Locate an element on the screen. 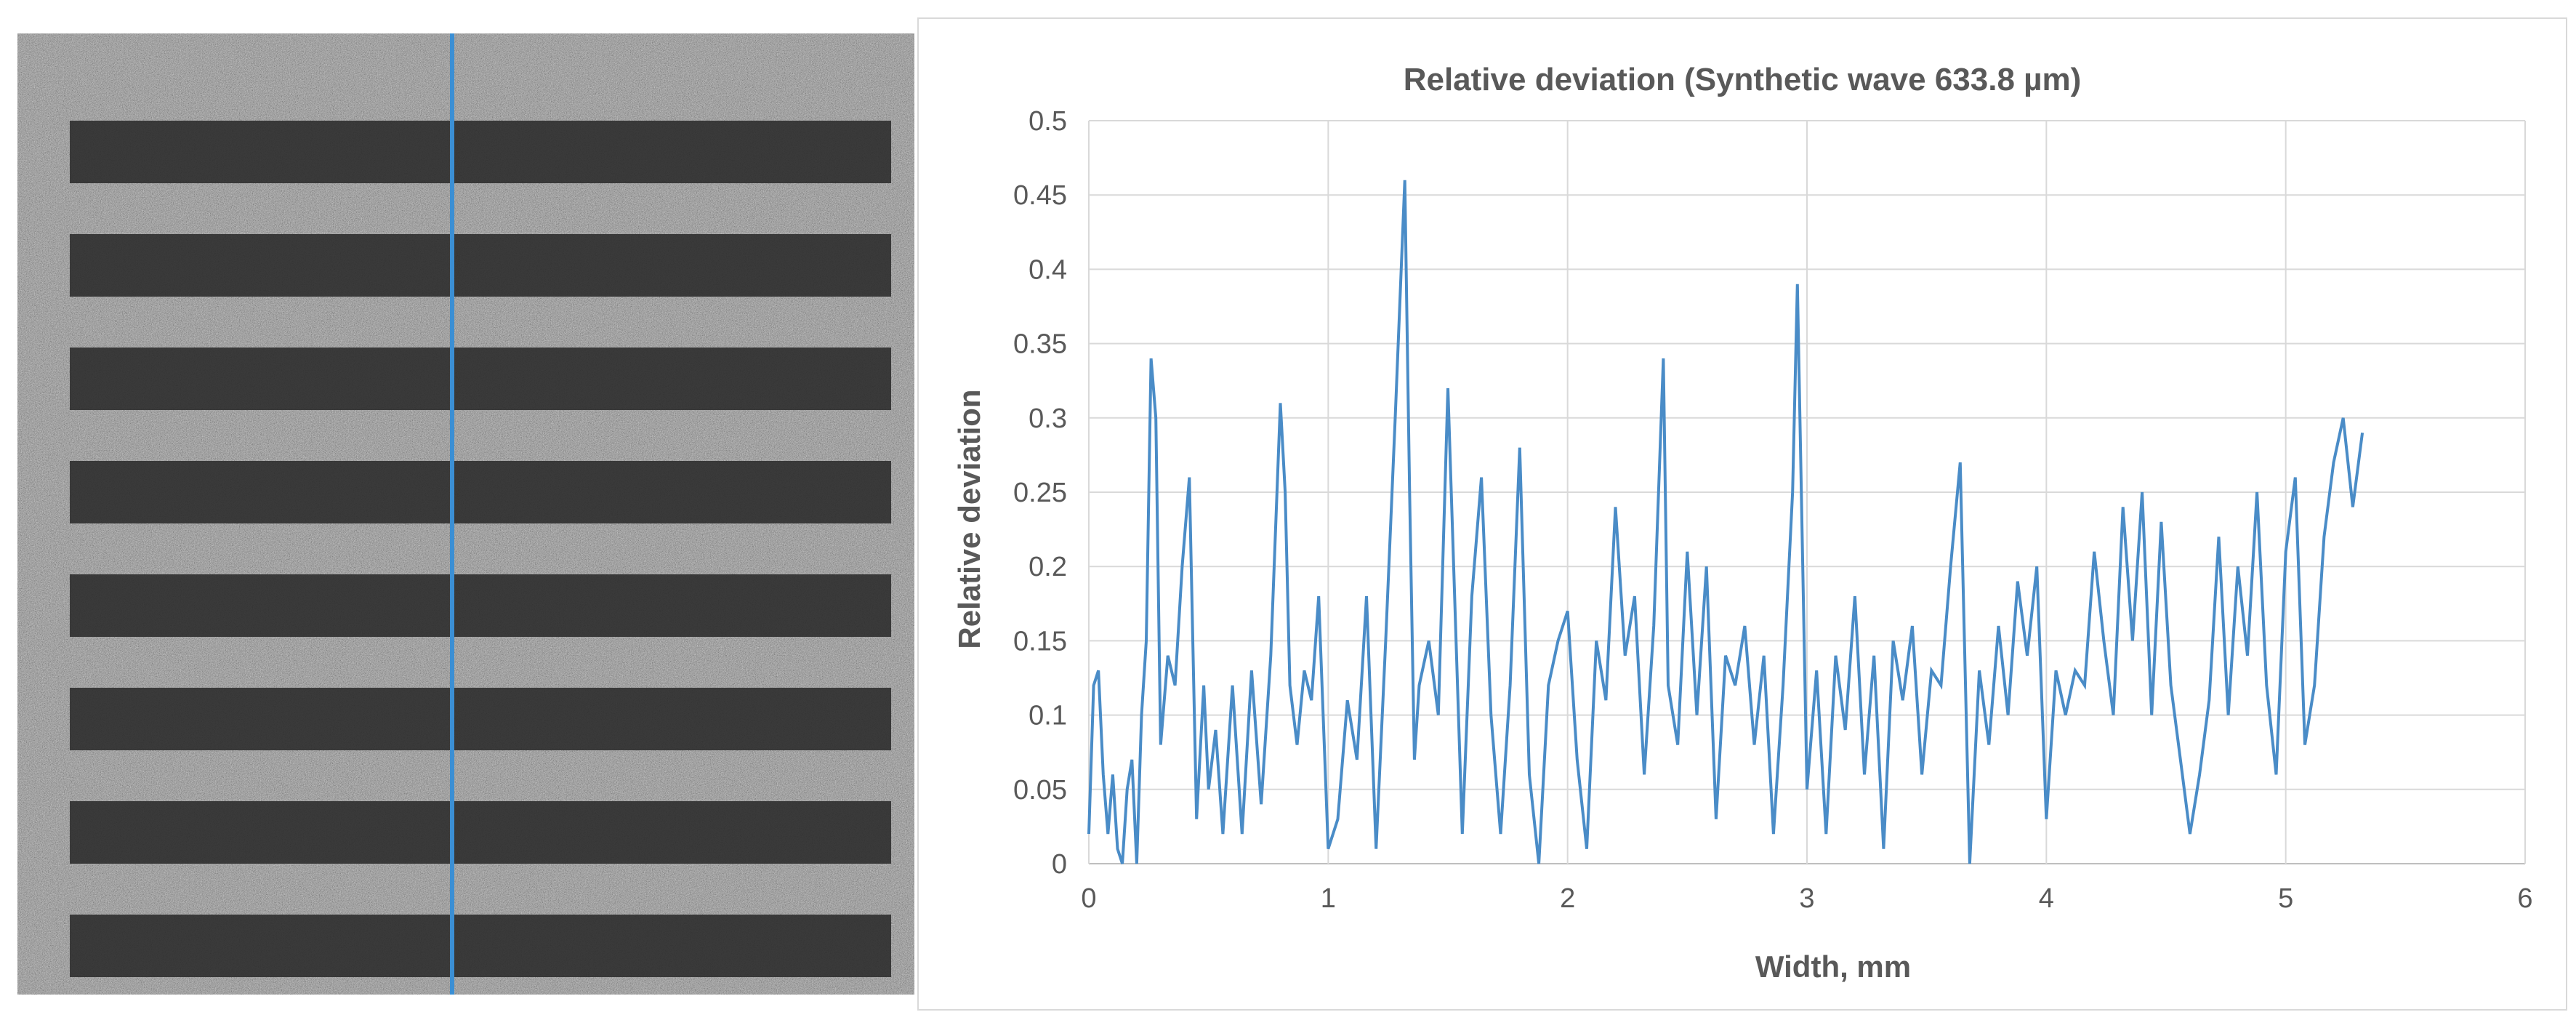 The image size is (2576, 1028). y-tick-label: 0.45 is located at coordinates (1040, 195).